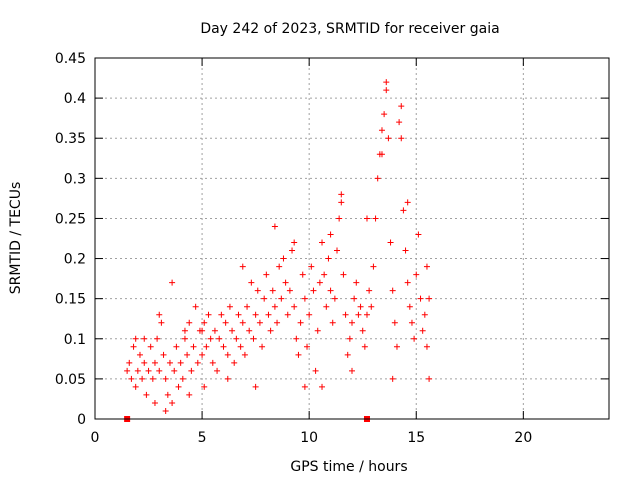 The width and height of the screenshot is (640, 480). What do you see at coordinates (16, 238) in the screenshot?
I see `y-axis-label: SRMTID / TECUs` at bounding box center [16, 238].